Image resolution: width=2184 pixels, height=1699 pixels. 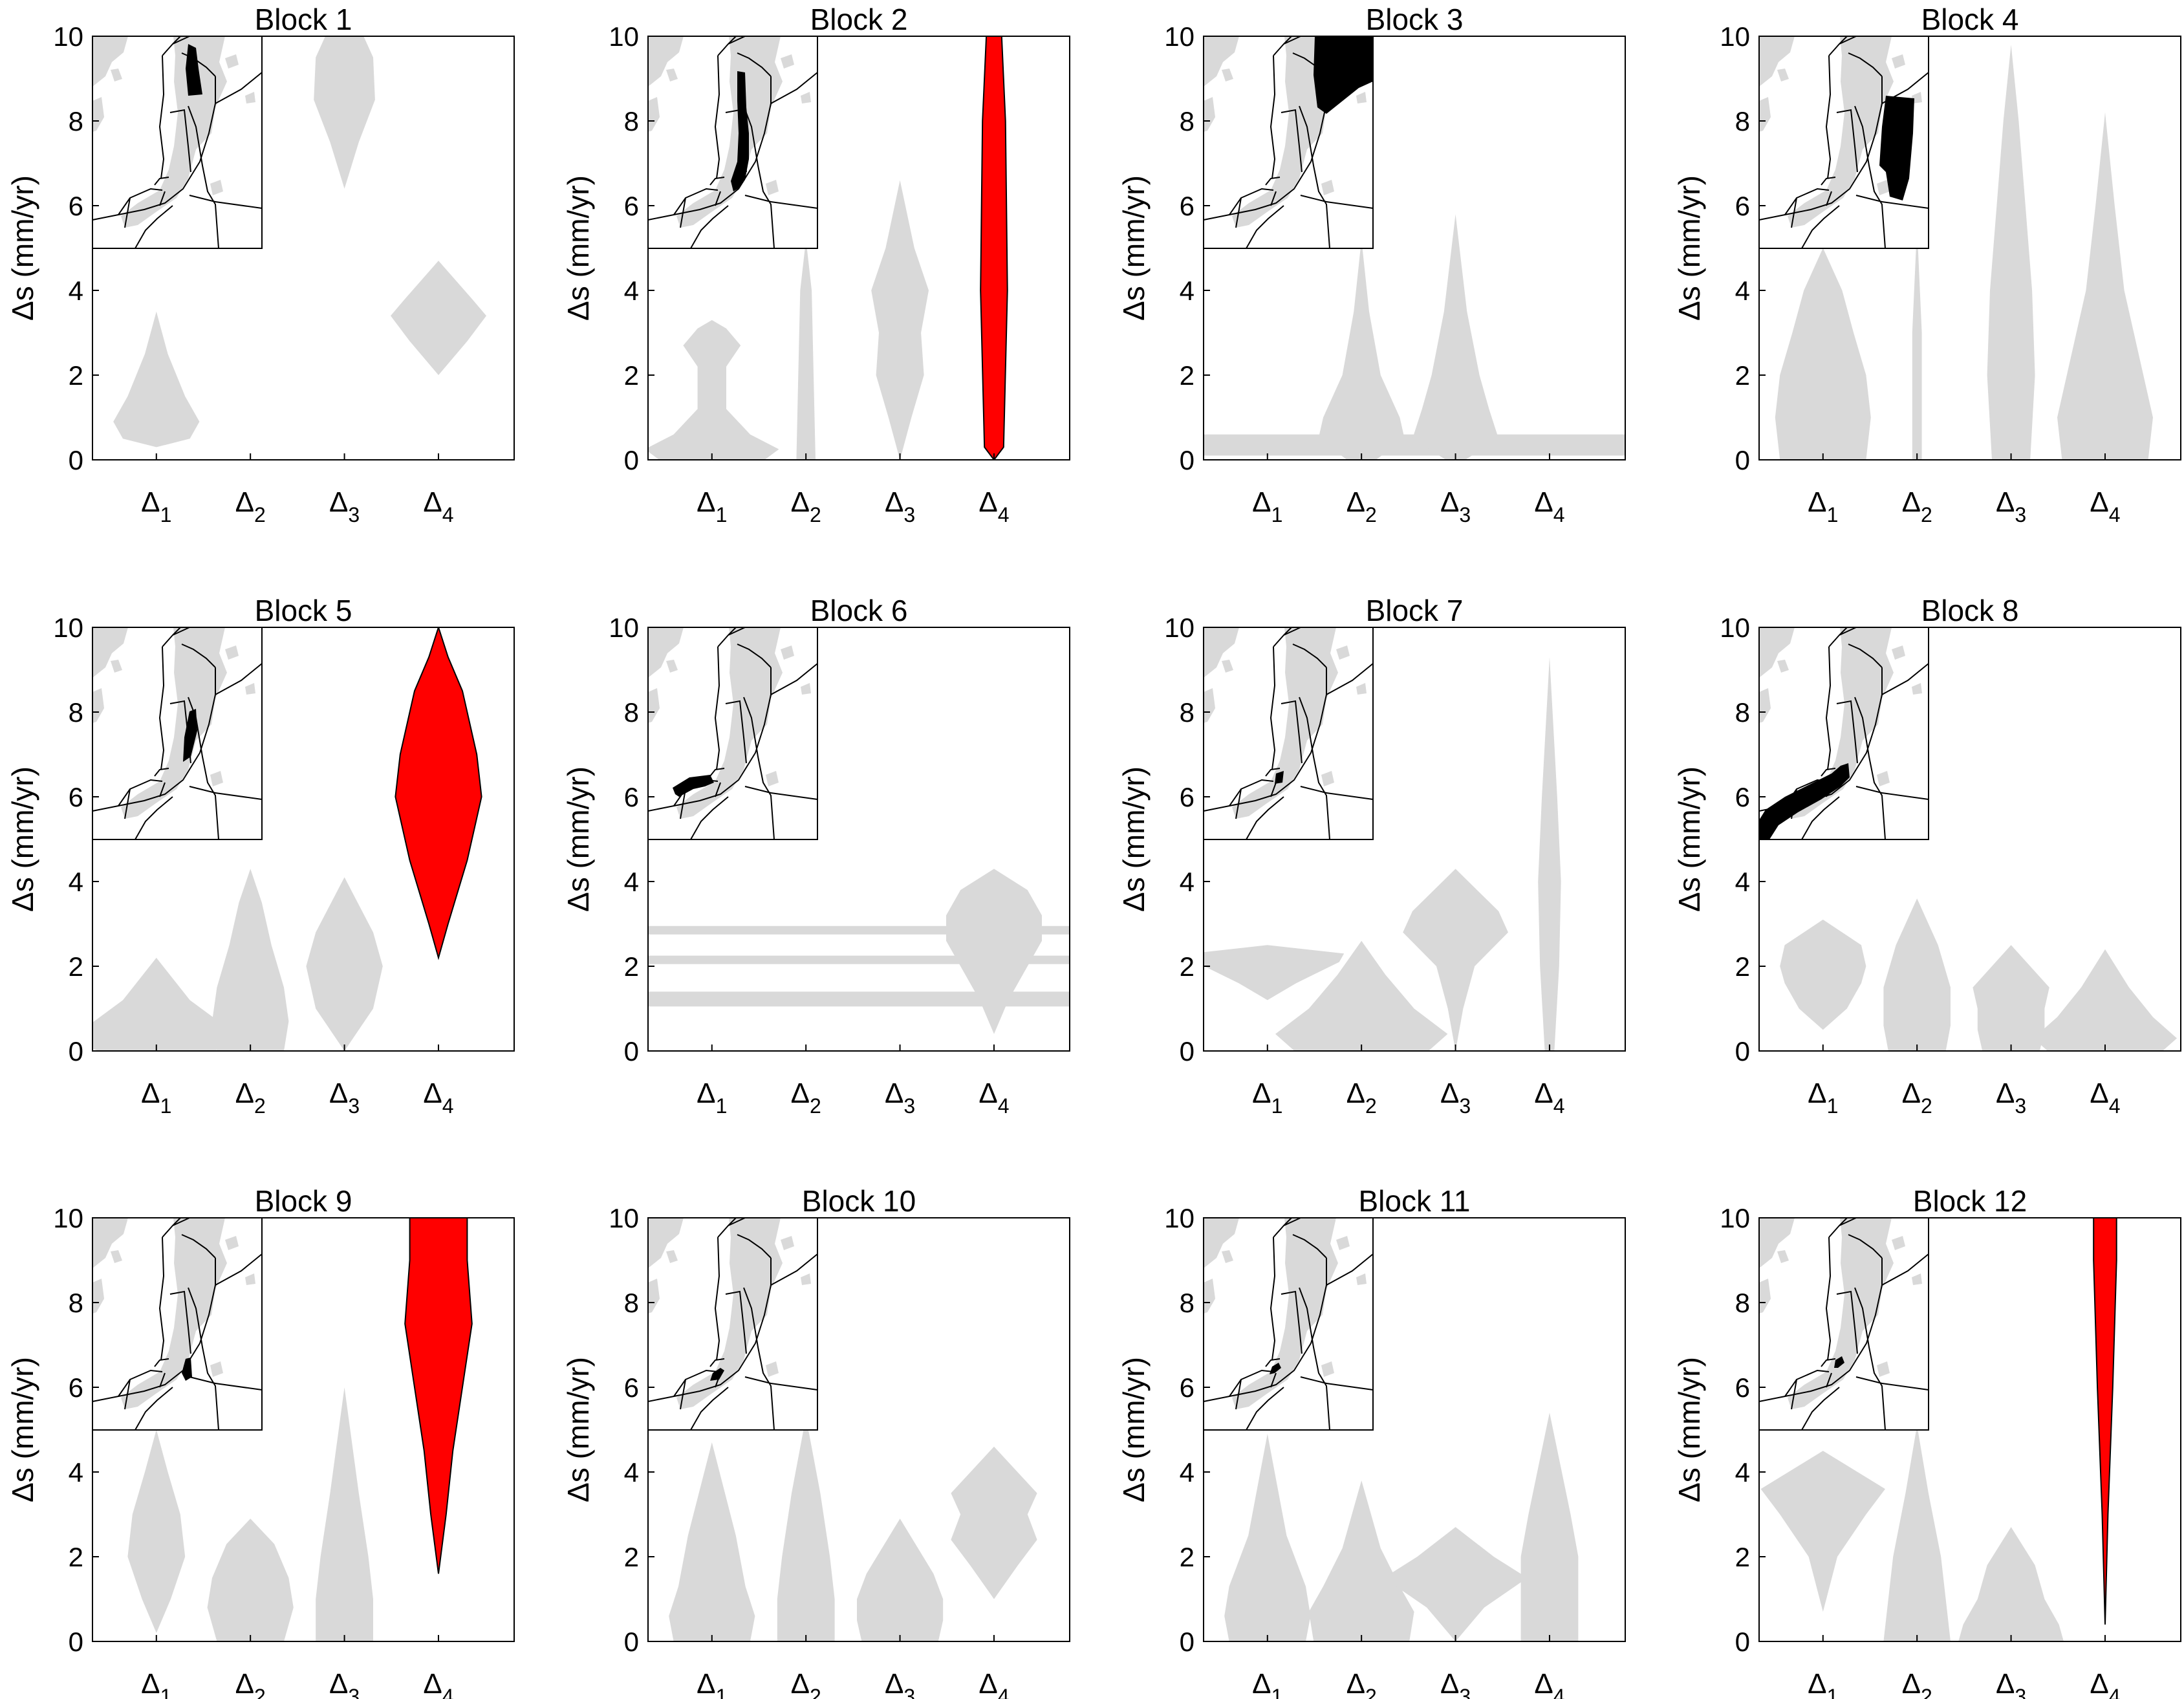 I want to click on chart-title: Block 8, so click(x=1970, y=610).